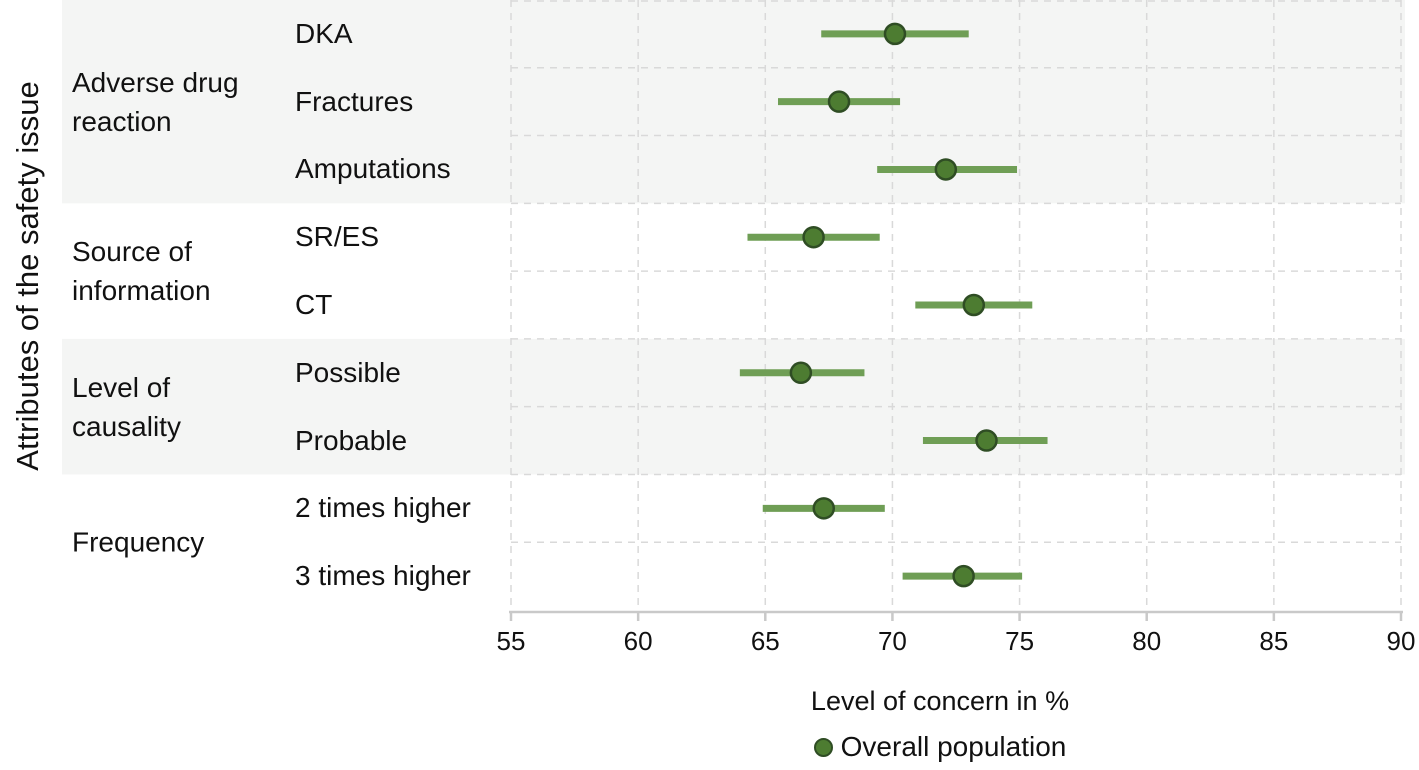 The height and width of the screenshot is (770, 1419). I want to click on x-axis-title: Level of concern in %, so click(940, 701).